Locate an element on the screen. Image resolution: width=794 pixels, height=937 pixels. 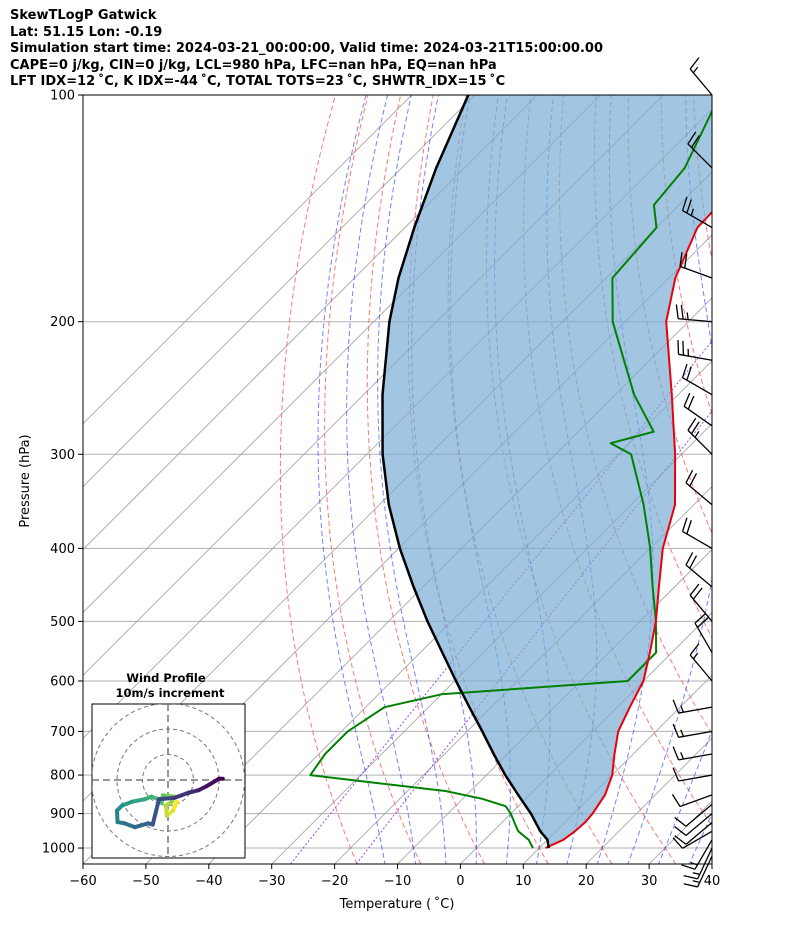
wind-barbs is located at coordinates (692, 472).